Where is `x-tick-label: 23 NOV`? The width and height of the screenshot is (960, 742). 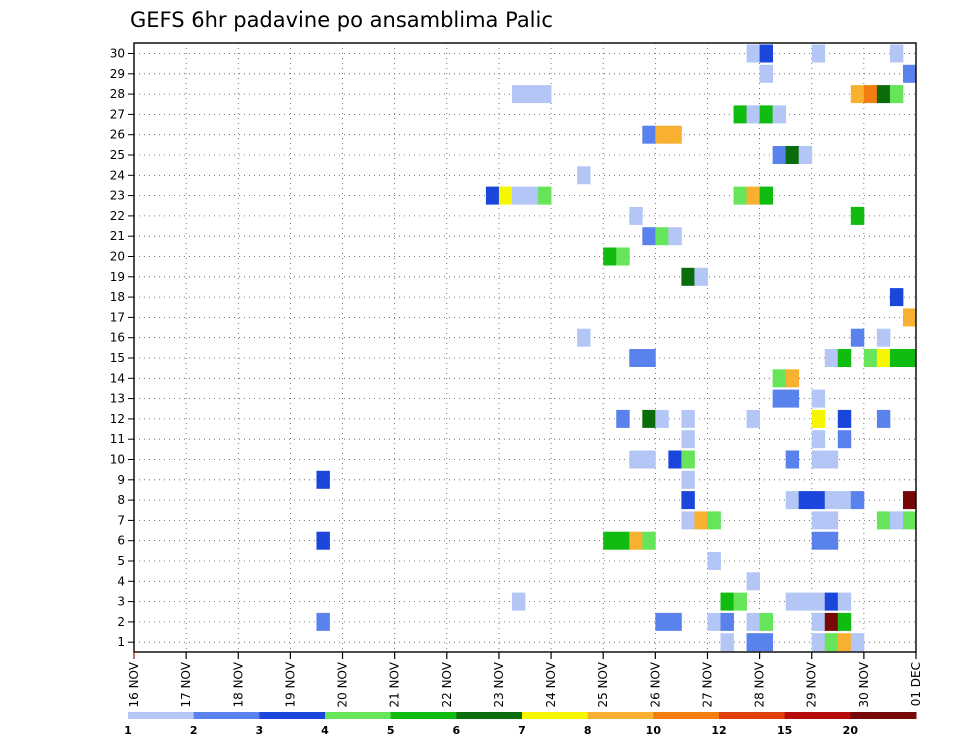
x-tick-label: 23 NOV is located at coordinates (499, 684).